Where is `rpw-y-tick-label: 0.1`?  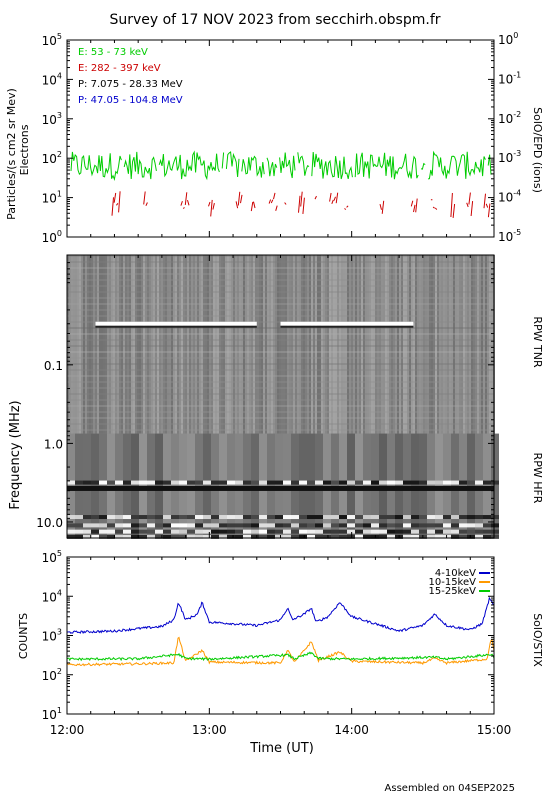
rpw-y-tick-label: 0.1 is located at coordinates (53, 366).